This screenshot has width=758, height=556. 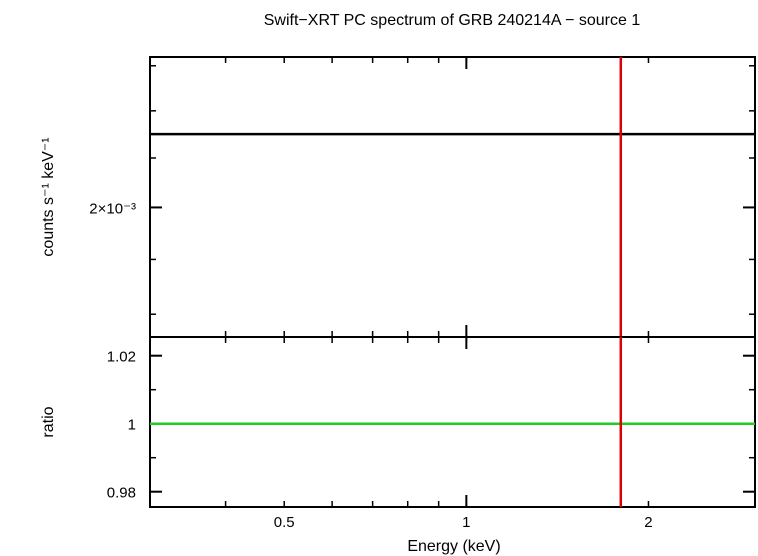 I want to click on x-tick-label: 1, so click(x=466, y=522).